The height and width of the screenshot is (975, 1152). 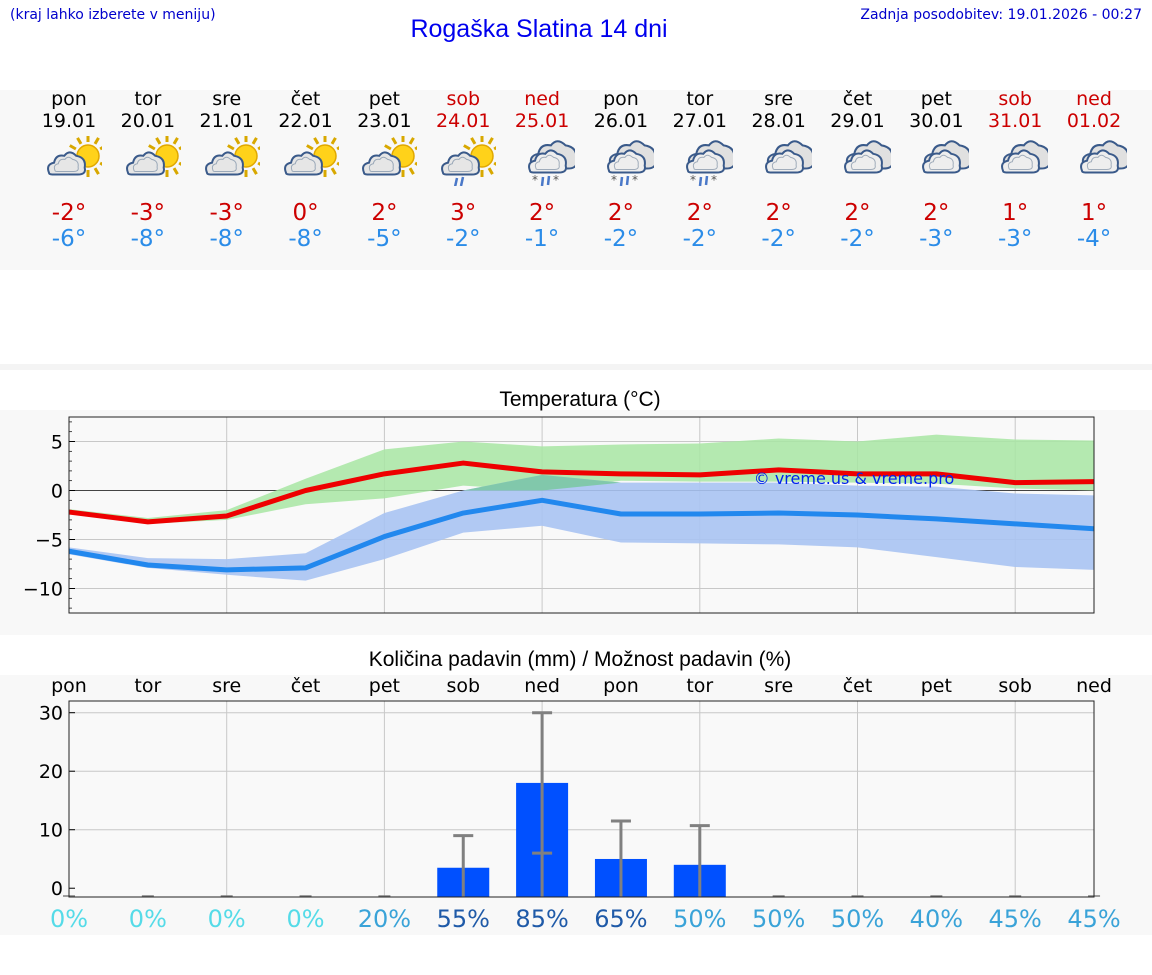 What do you see at coordinates (936, 121) in the screenshot?
I see `forecast-date: 30.01` at bounding box center [936, 121].